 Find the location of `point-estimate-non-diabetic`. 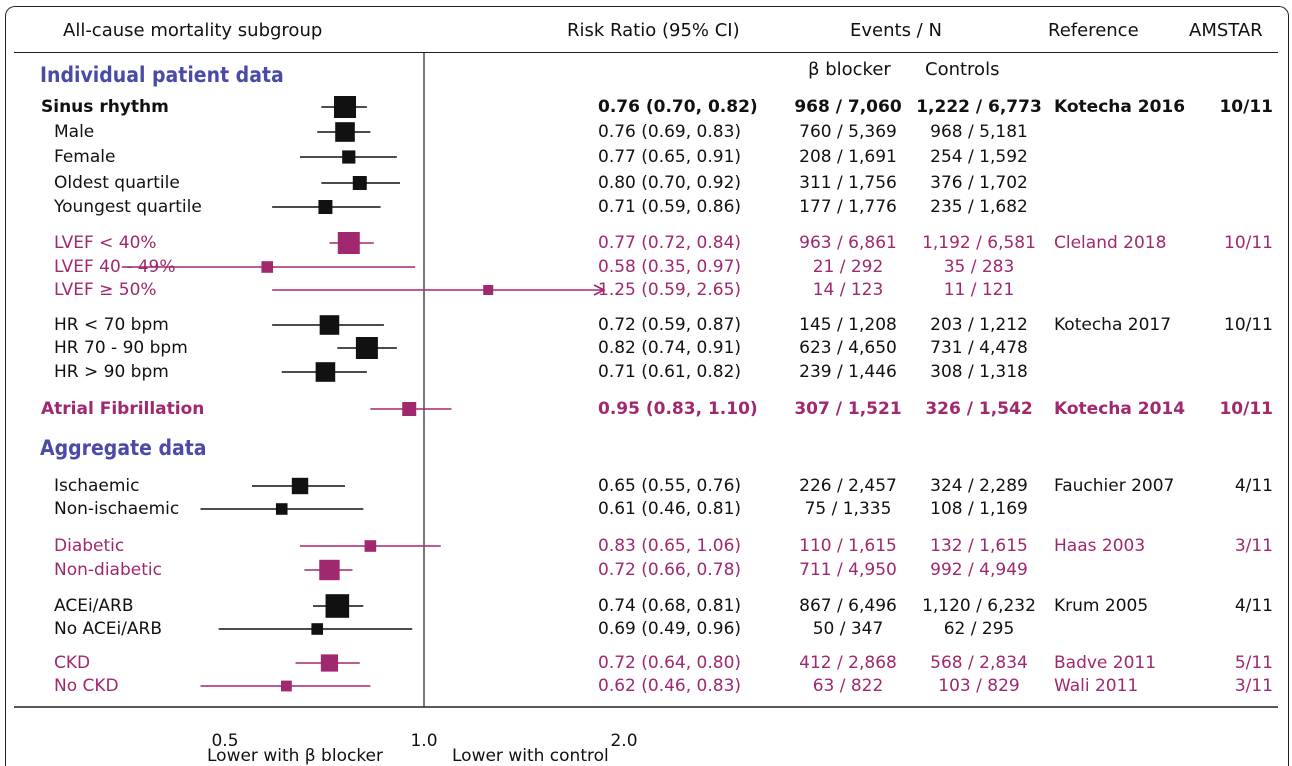

point-estimate-non-diabetic is located at coordinates (329, 570).